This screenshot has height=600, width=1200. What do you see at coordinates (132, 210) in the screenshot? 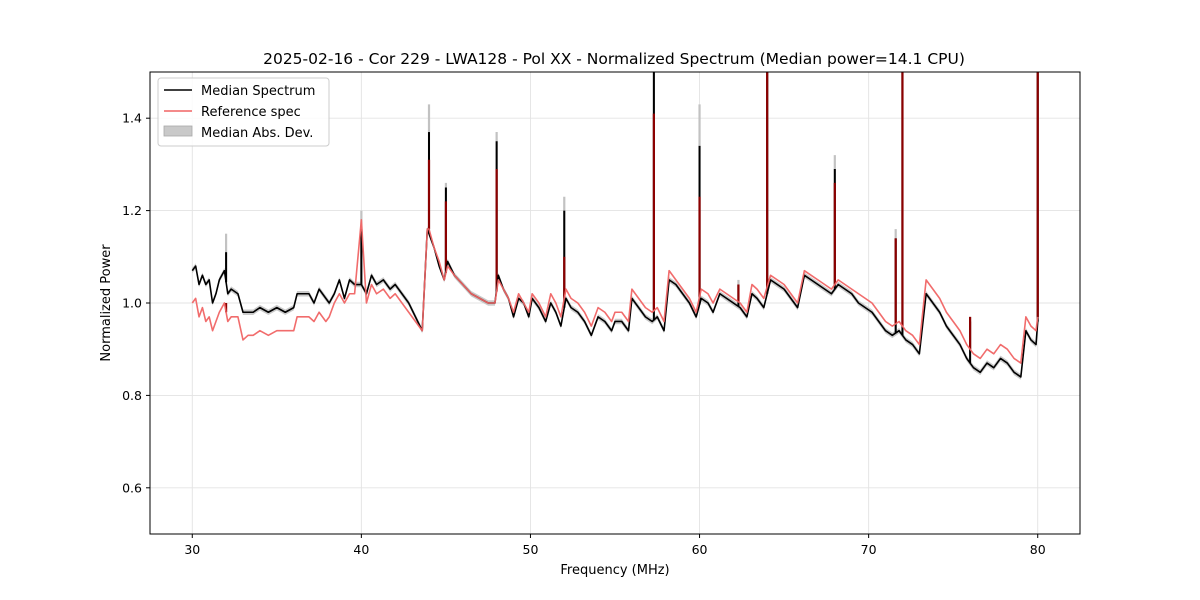
I see `y-tick-label-3: 1.2` at bounding box center [132, 210].